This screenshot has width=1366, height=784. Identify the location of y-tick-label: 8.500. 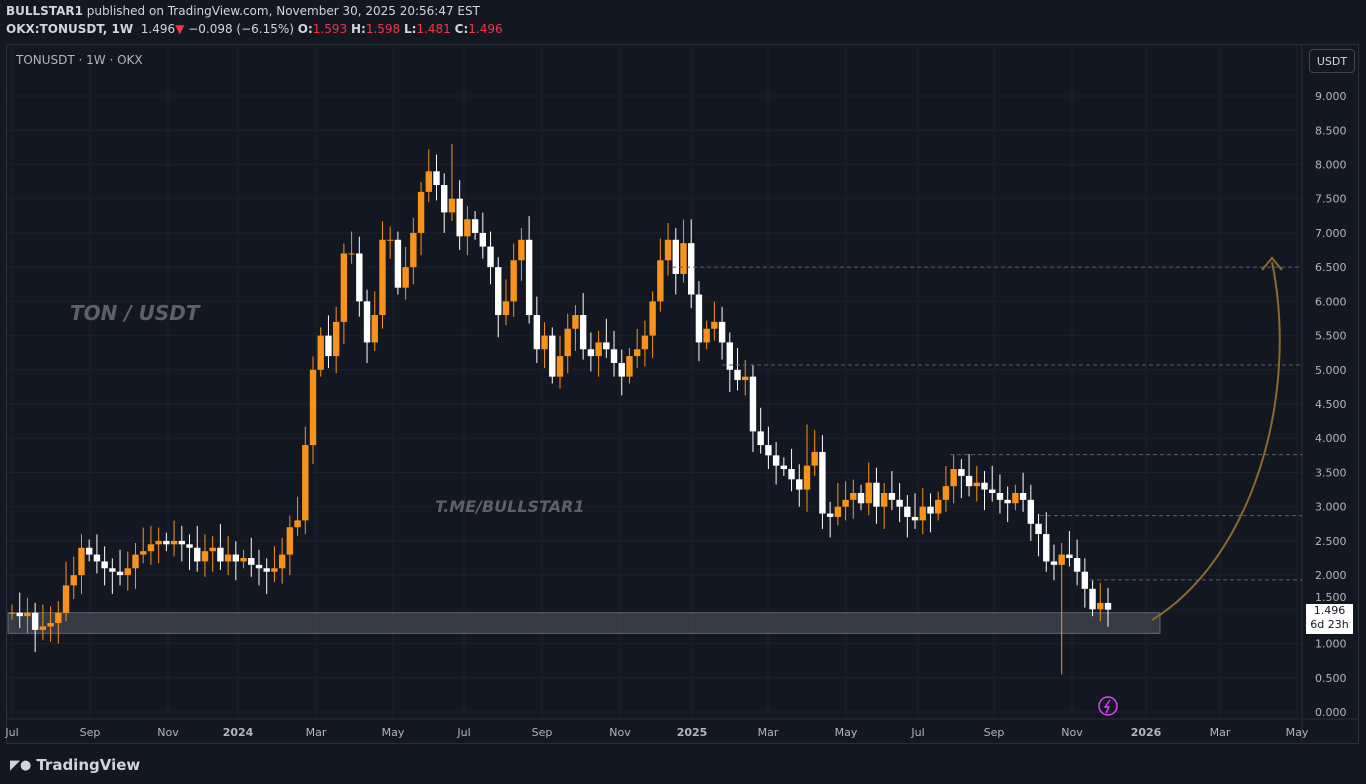
(1331, 130).